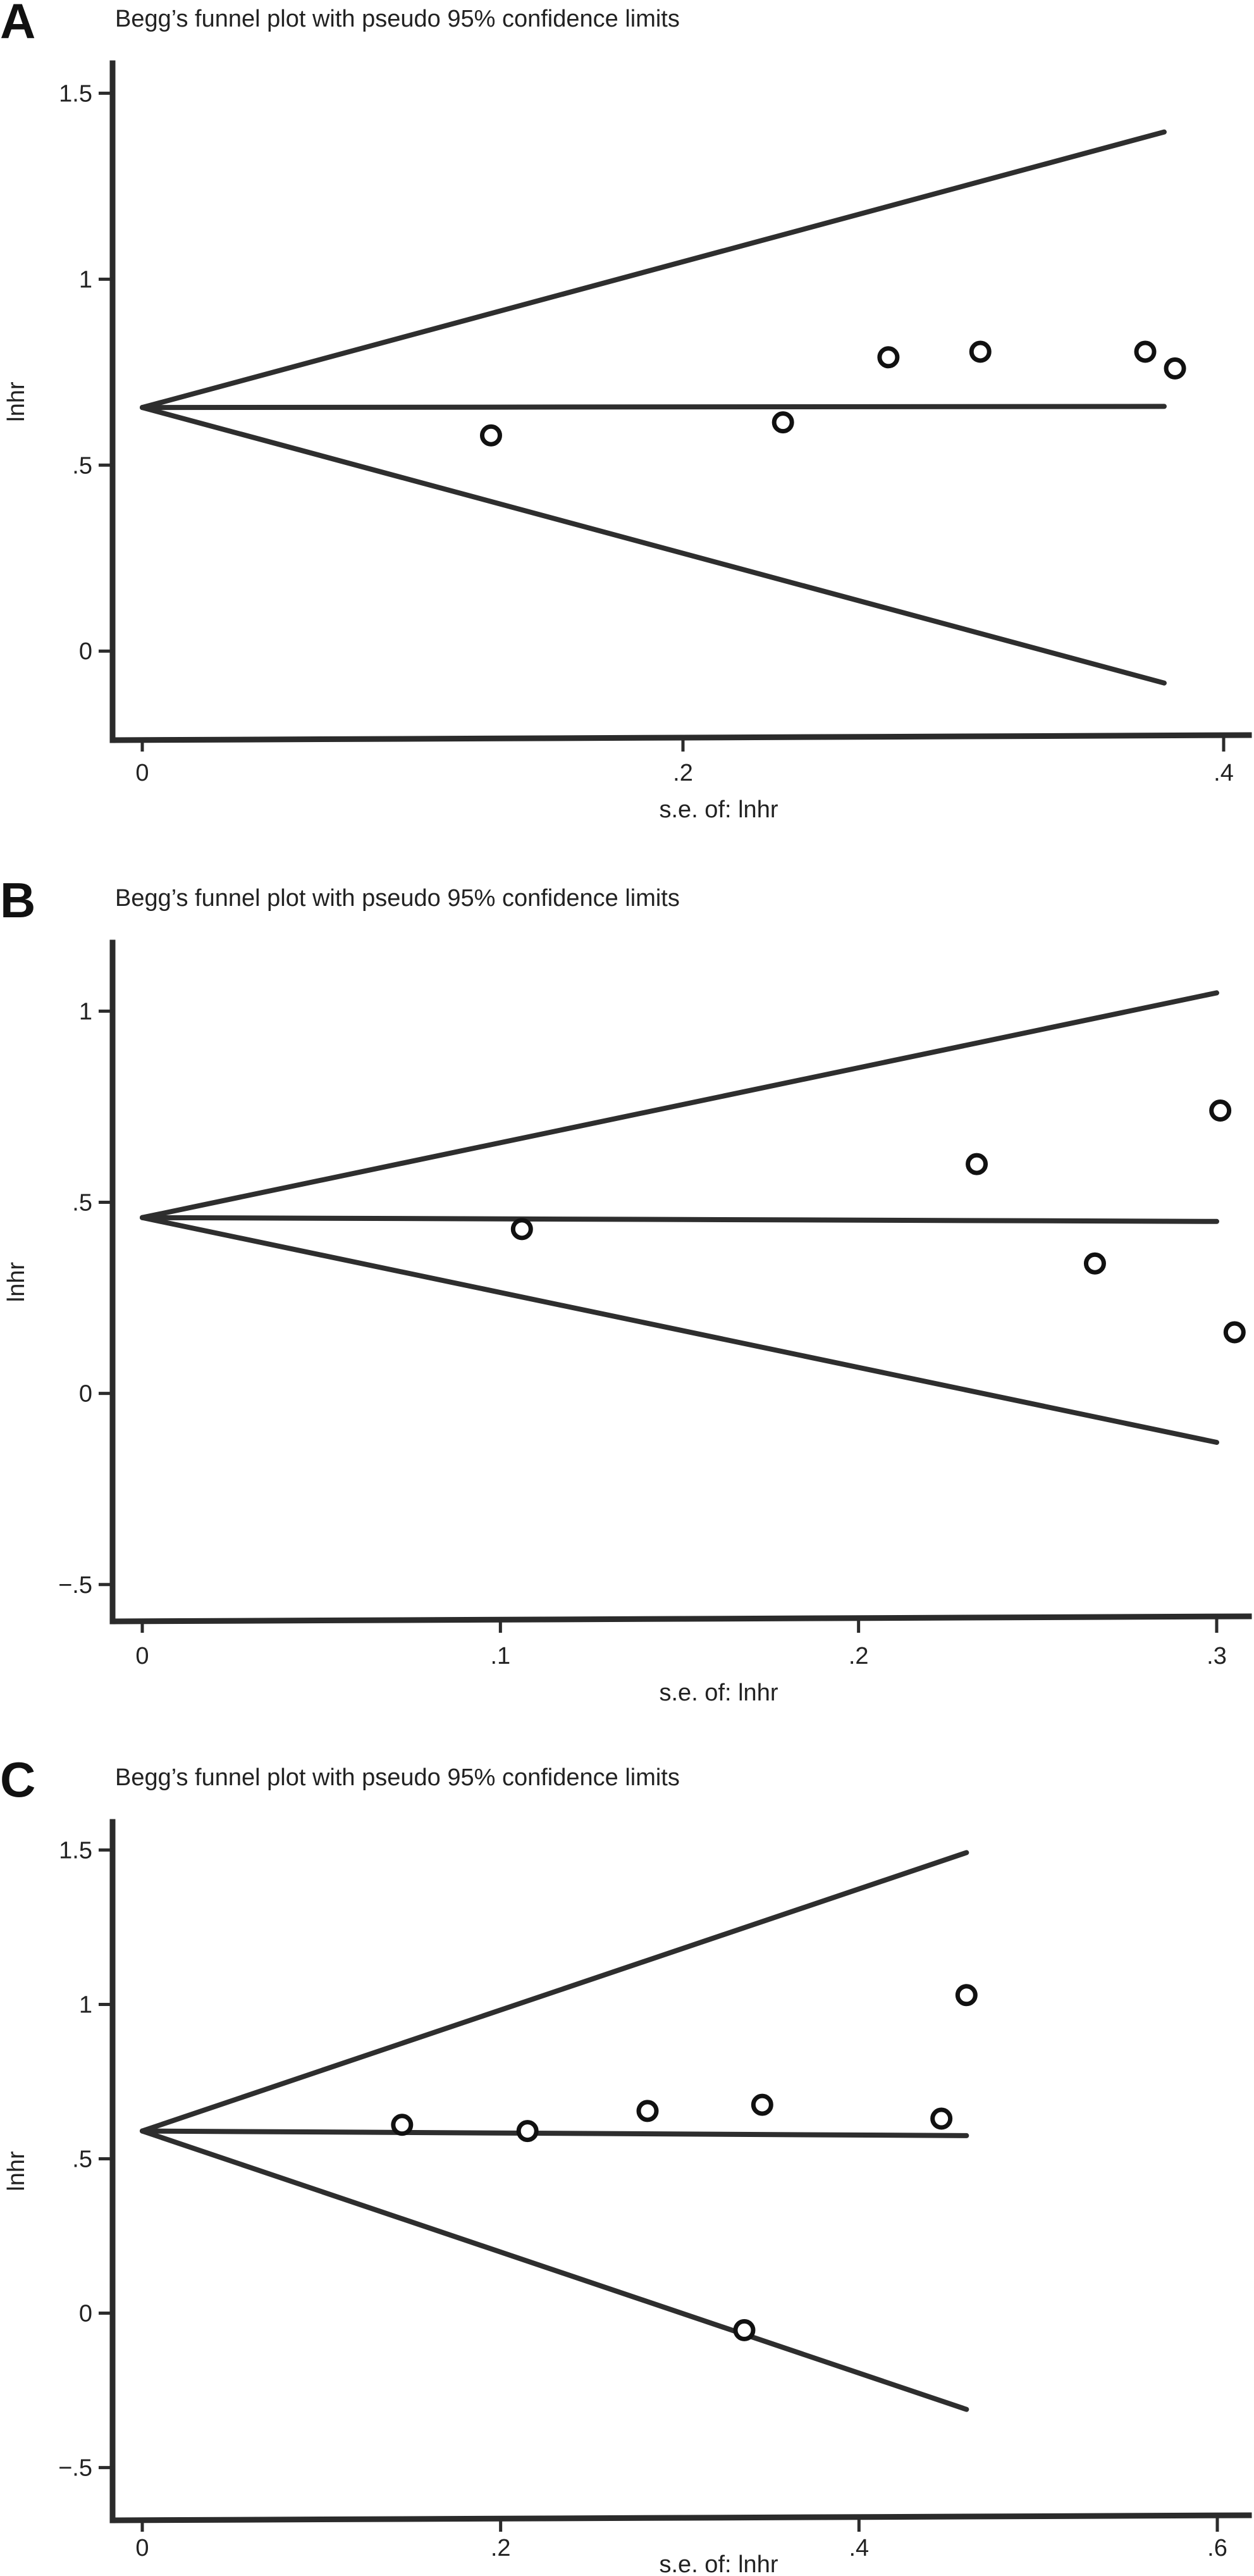 This screenshot has width=1254, height=2576. I want to click on panel-letter: C, so click(17, 1780).